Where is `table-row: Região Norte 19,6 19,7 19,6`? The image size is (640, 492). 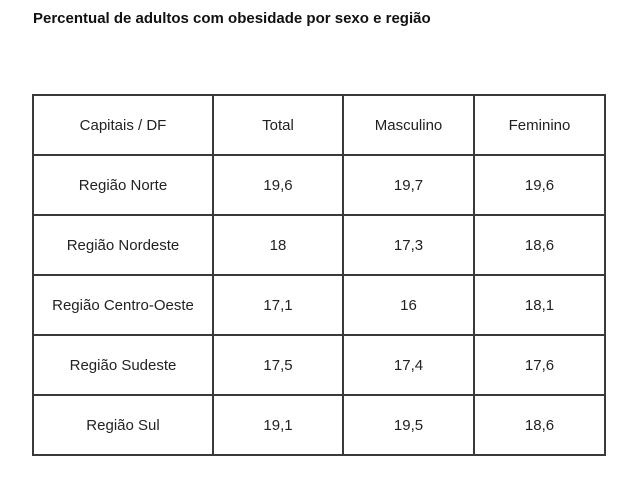
table-row: Região Norte 19,6 19,7 19,6 is located at coordinates (319, 185).